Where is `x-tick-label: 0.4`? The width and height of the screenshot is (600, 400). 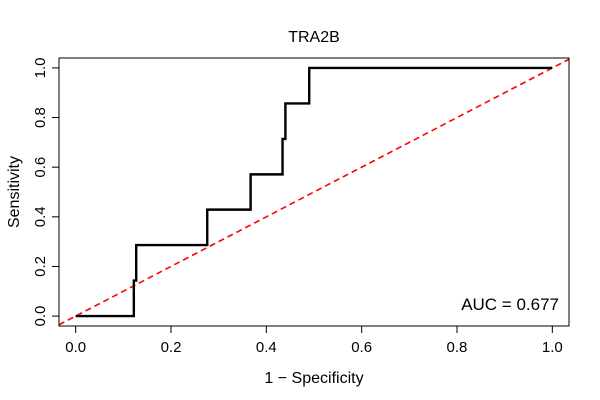
x-tick-label: 0.4 is located at coordinates (266, 347).